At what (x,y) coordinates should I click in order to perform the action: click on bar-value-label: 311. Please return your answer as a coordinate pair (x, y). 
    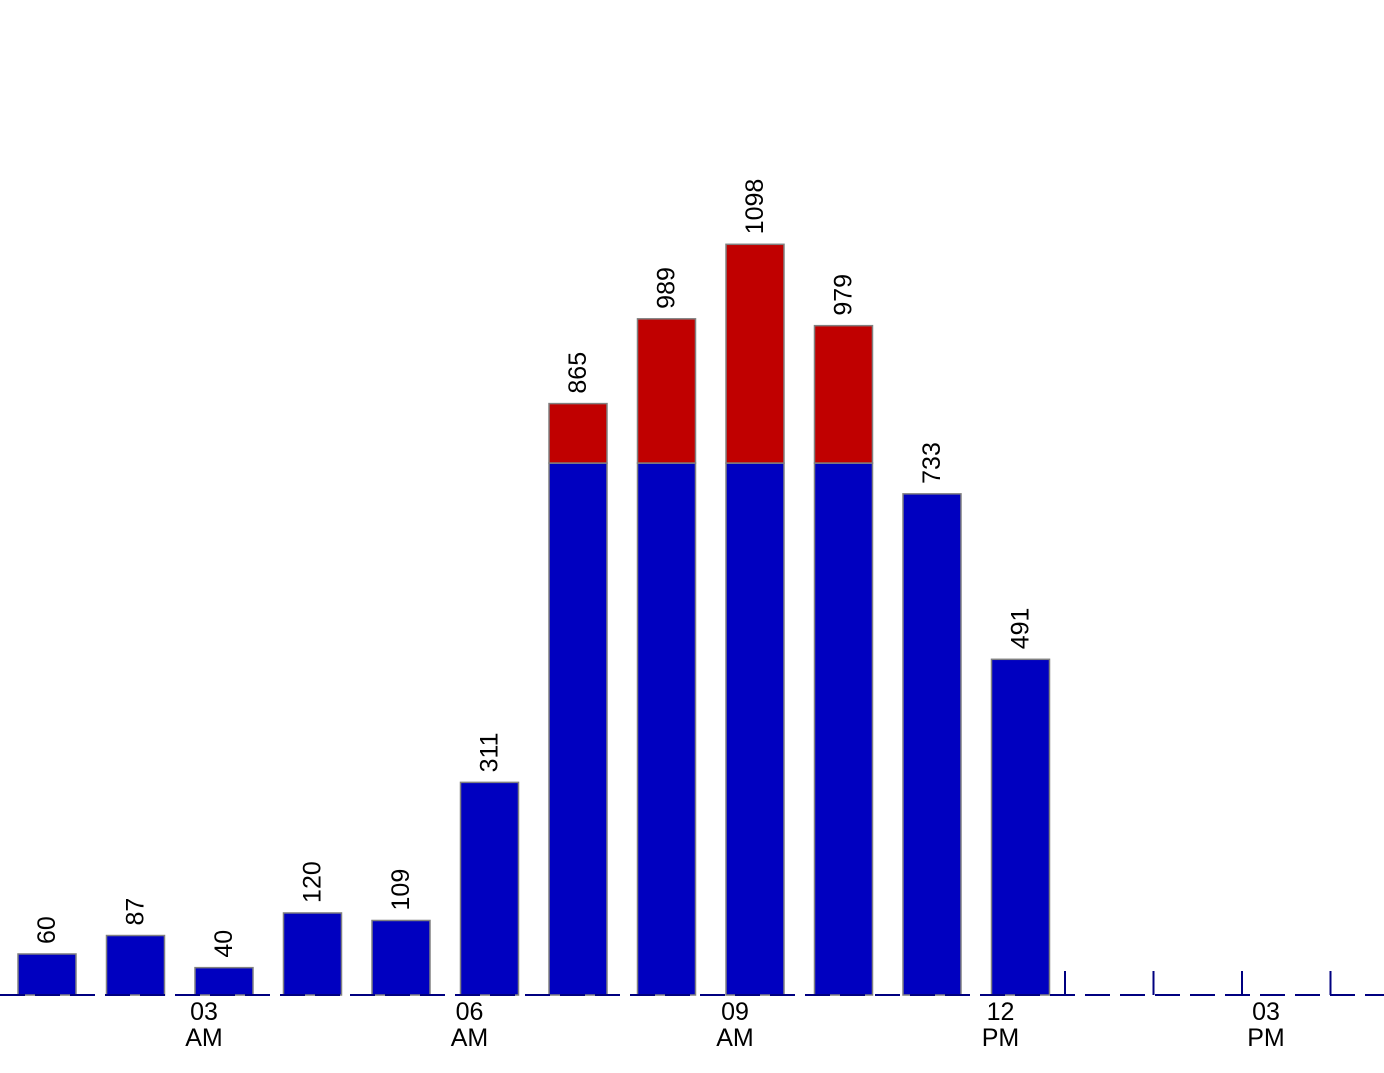
    Looking at the image, I should click on (490, 753).